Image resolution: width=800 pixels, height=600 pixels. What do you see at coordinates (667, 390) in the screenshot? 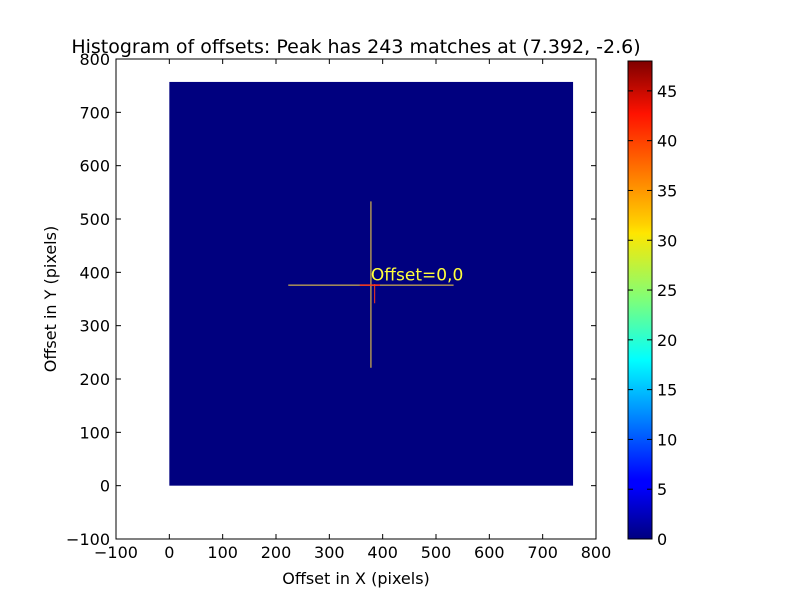
I see `colorbar-tick-label: 15` at bounding box center [667, 390].